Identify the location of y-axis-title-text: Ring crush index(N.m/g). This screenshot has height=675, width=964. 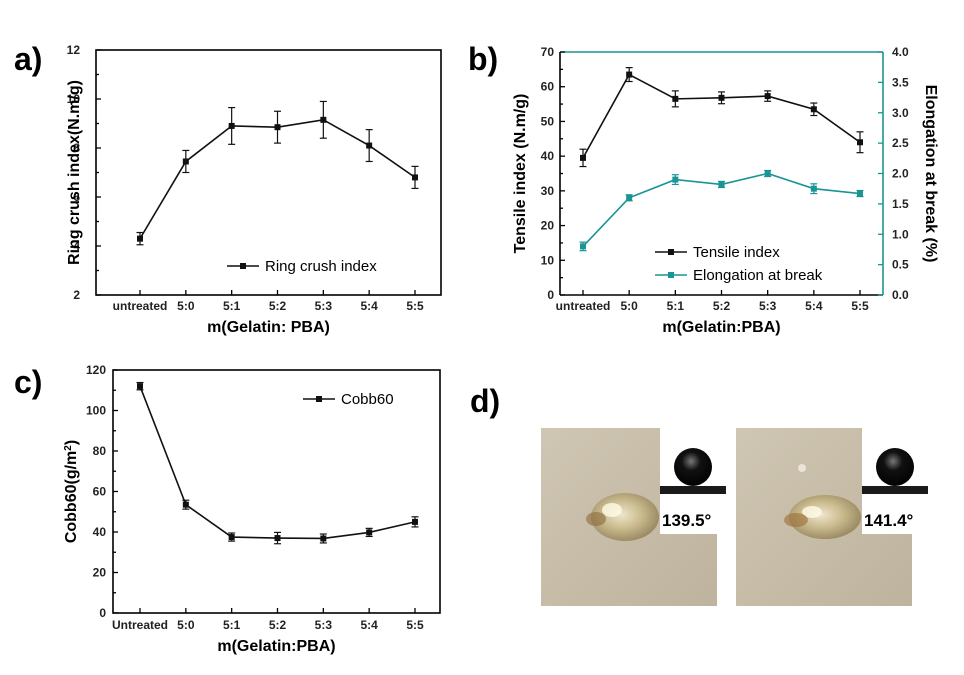
(74, 172).